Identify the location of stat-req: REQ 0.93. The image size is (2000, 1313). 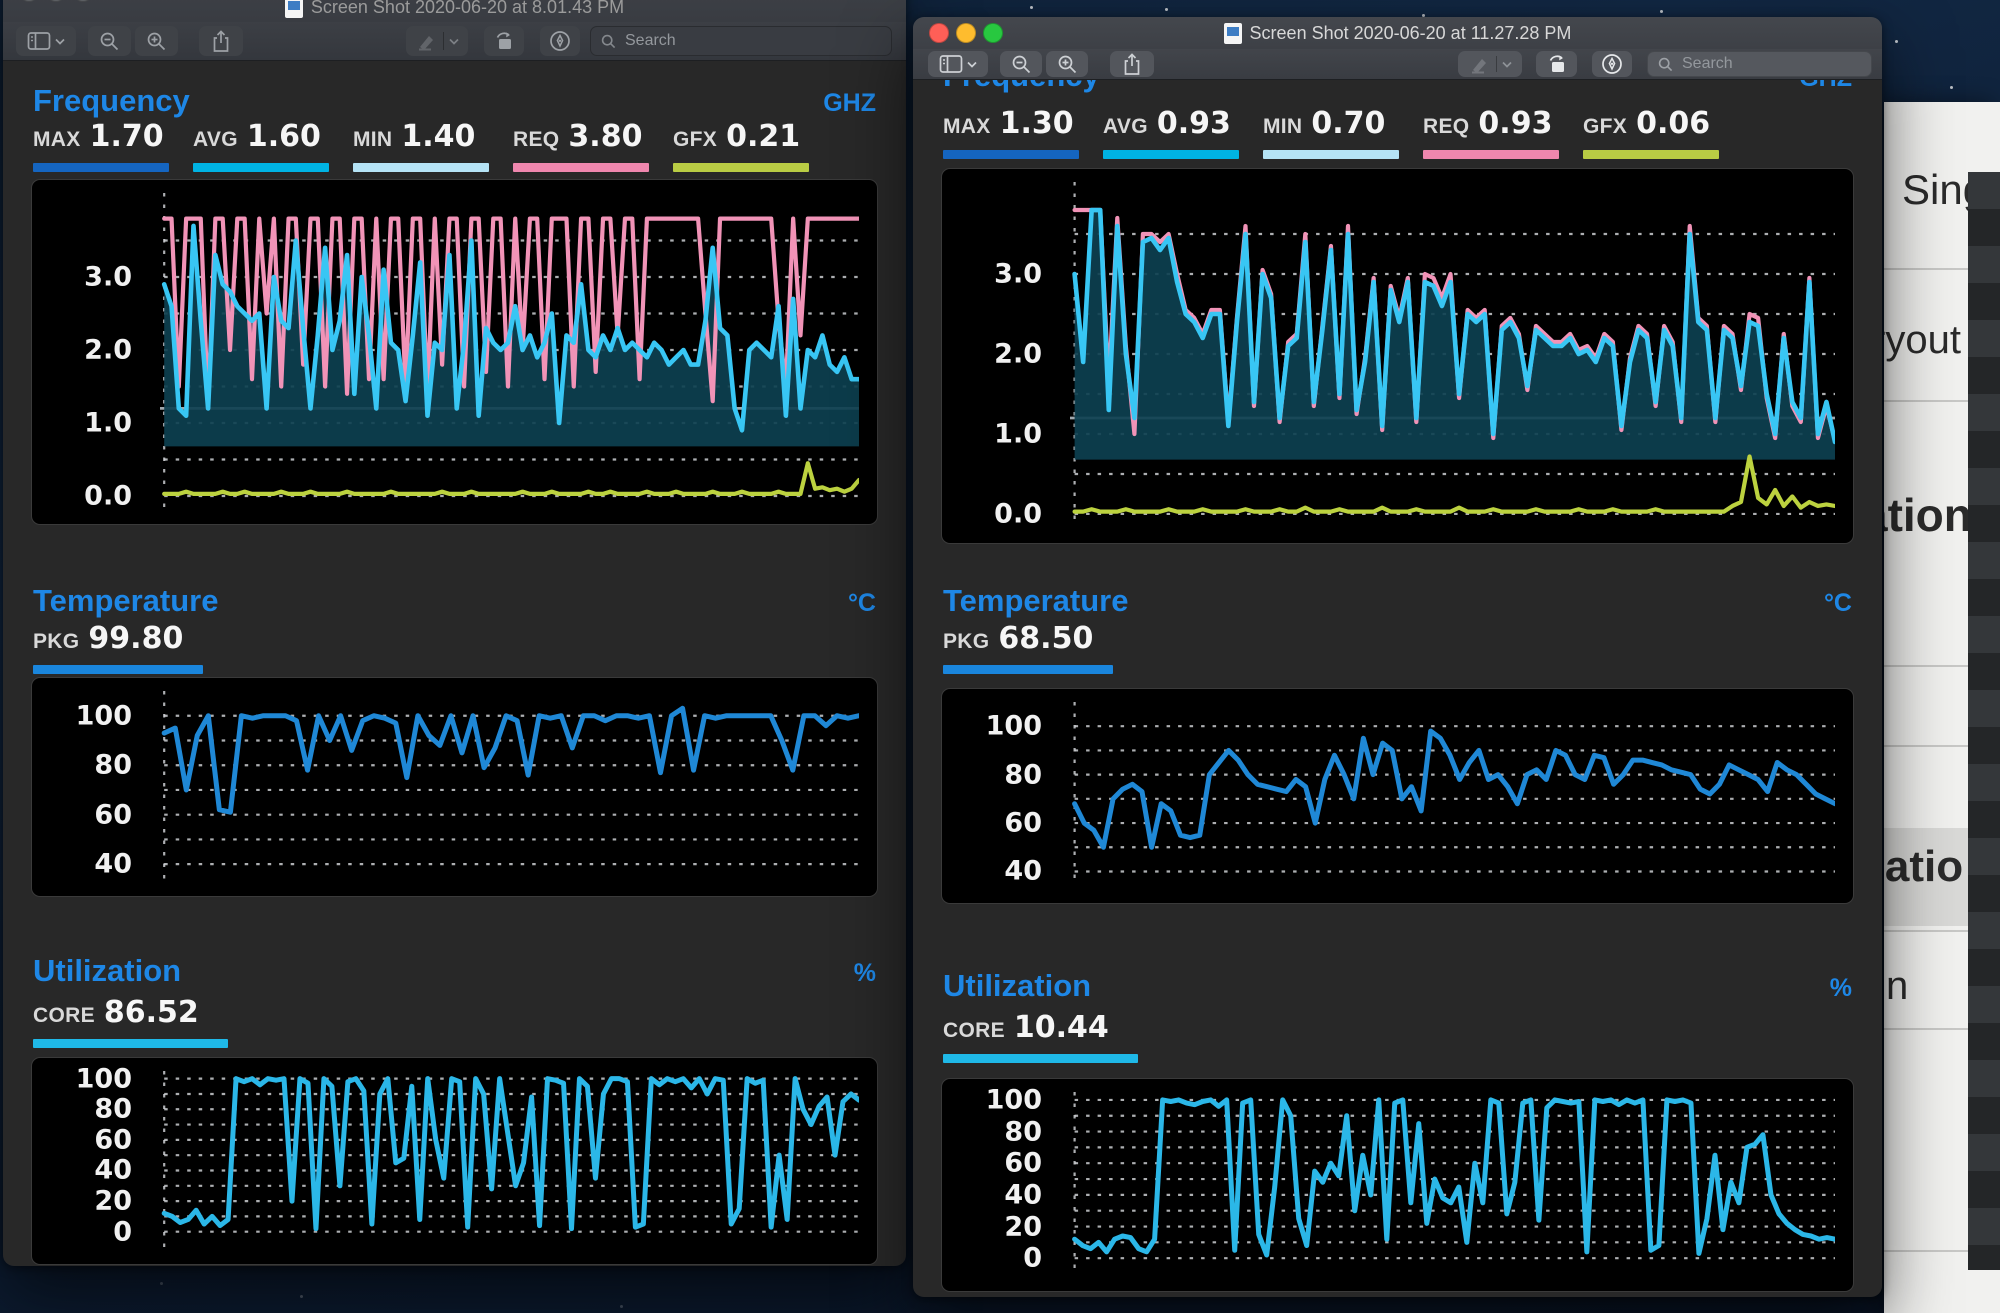
(1503, 132).